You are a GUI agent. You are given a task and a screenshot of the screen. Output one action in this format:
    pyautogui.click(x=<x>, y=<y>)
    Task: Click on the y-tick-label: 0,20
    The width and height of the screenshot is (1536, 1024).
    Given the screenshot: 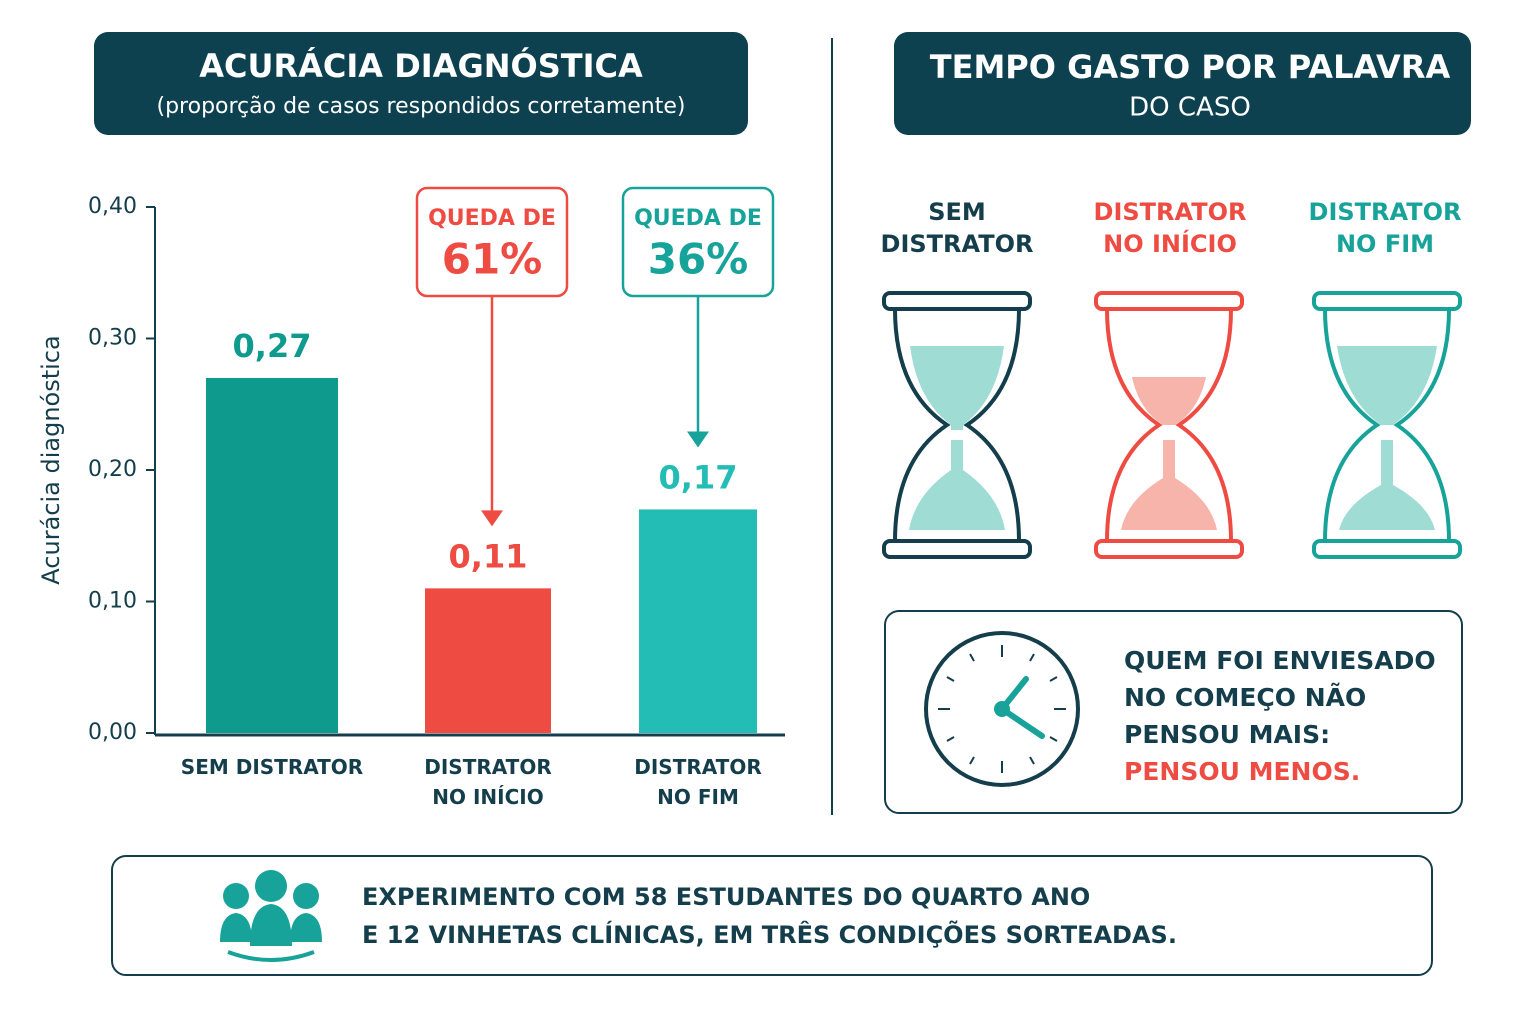 What is the action you would take?
    pyautogui.click(x=112, y=469)
    